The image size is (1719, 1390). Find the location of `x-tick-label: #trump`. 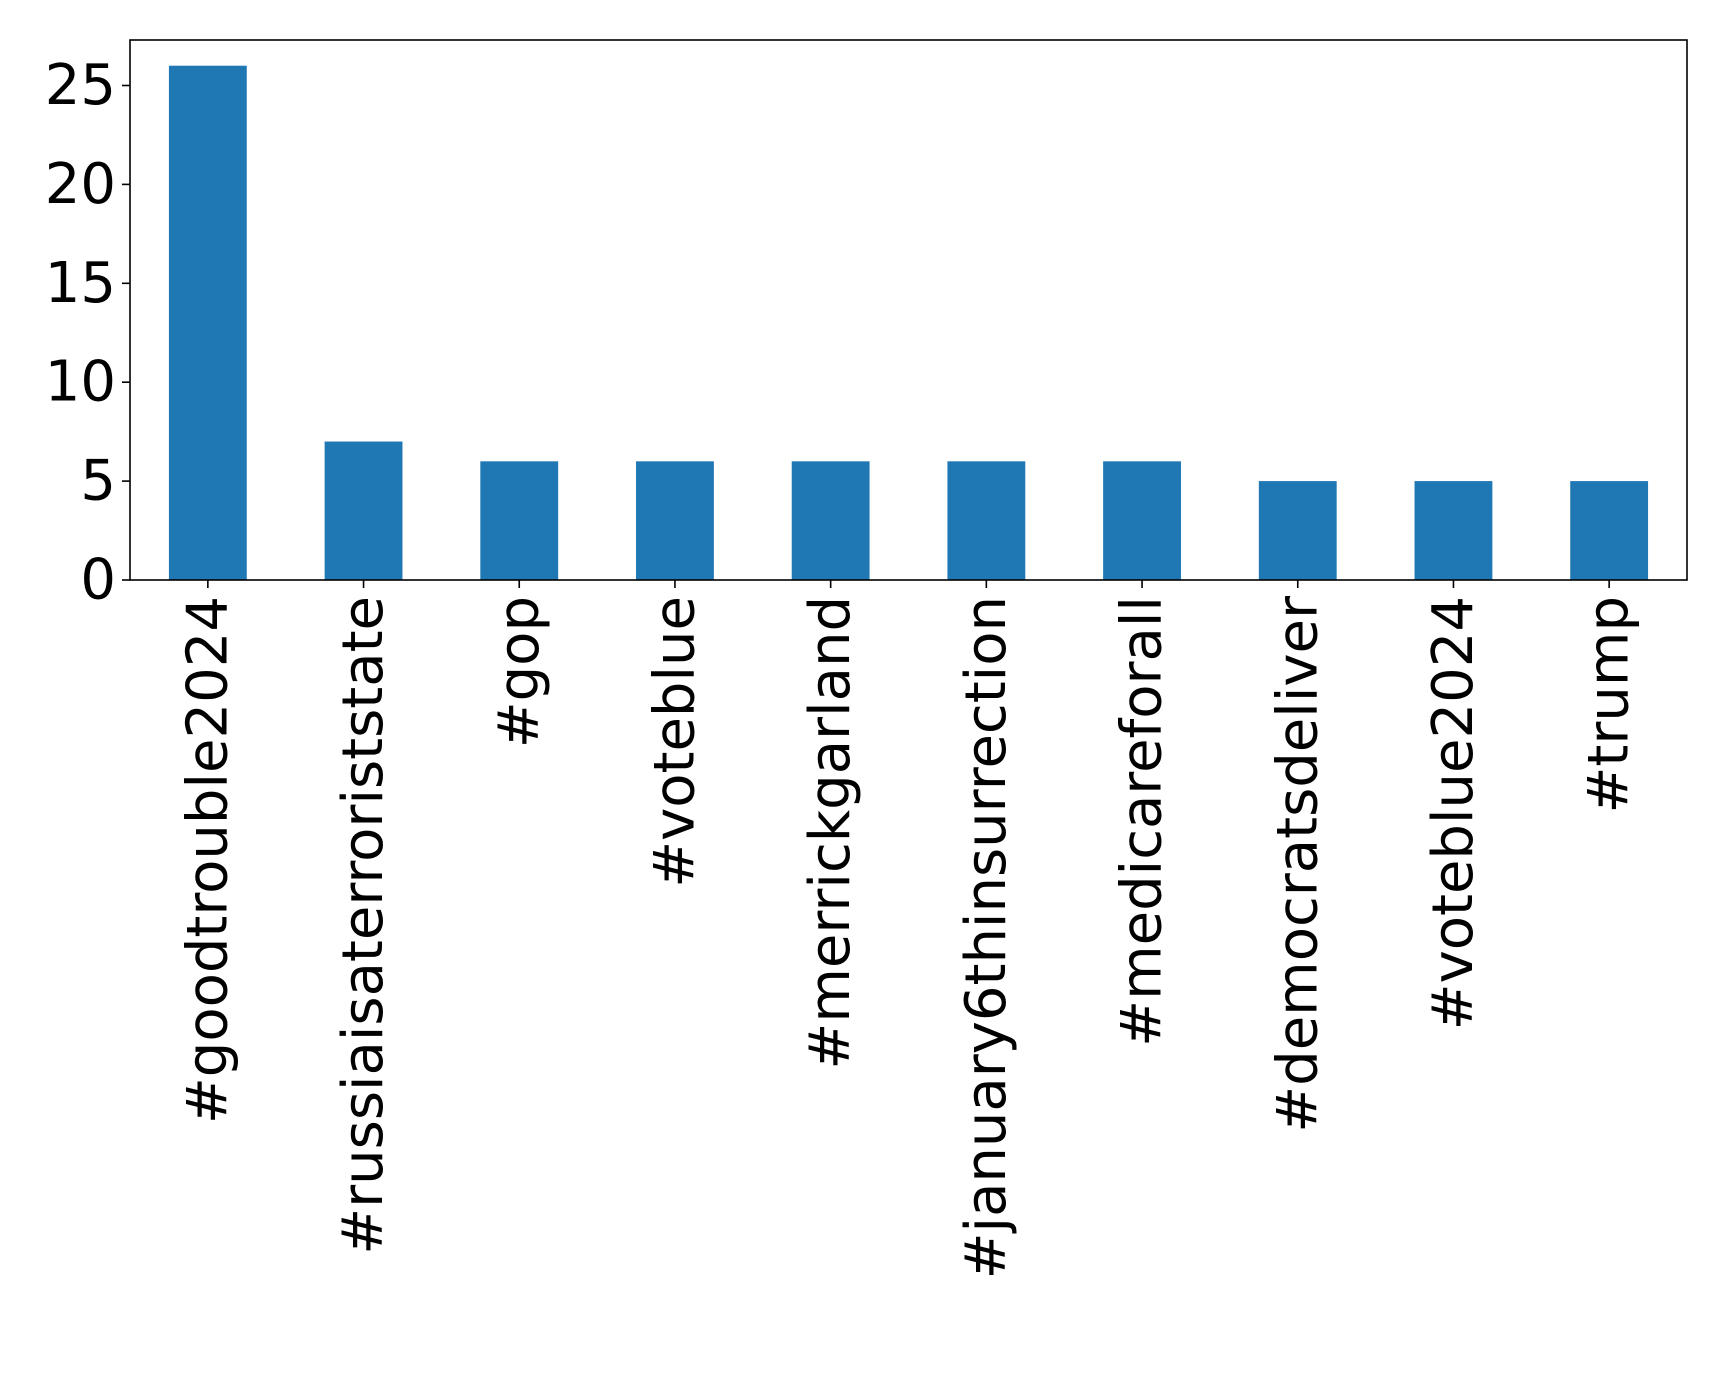

x-tick-label: #trump is located at coordinates (1609, 705).